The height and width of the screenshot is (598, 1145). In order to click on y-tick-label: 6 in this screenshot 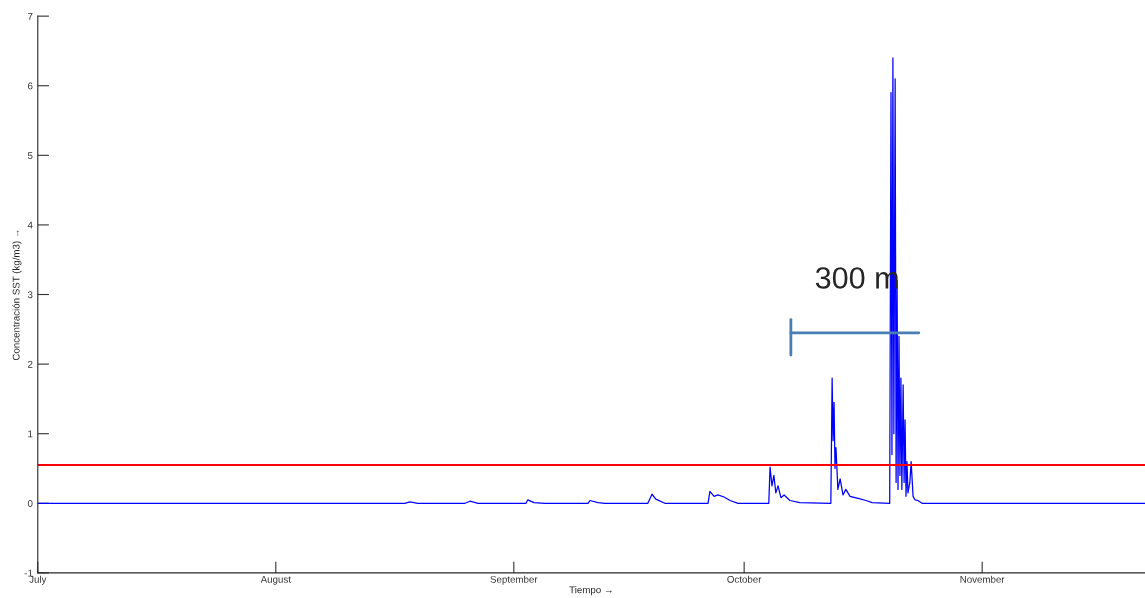, I will do `click(30, 86)`.